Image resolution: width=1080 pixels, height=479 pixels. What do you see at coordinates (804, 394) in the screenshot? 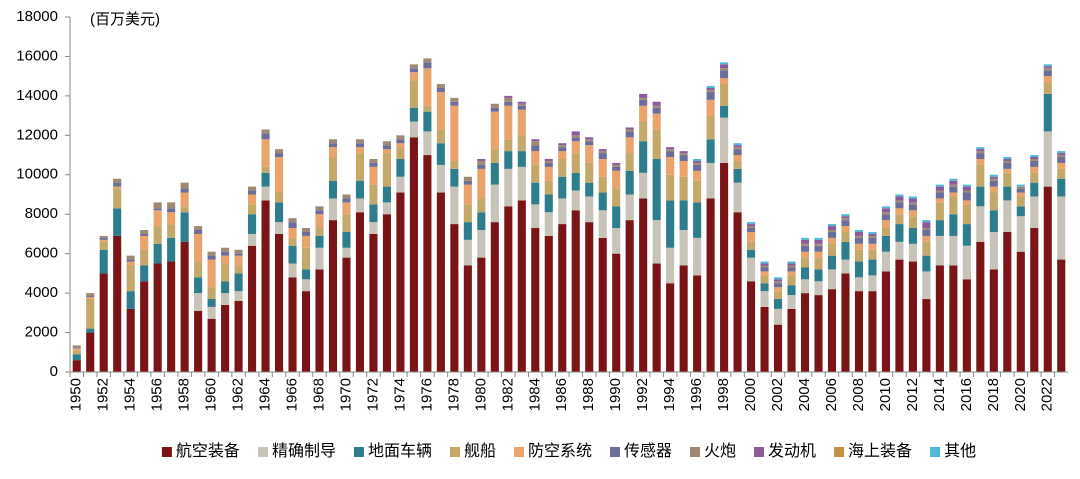
I see `x-tick-label: 2004` at bounding box center [804, 394].